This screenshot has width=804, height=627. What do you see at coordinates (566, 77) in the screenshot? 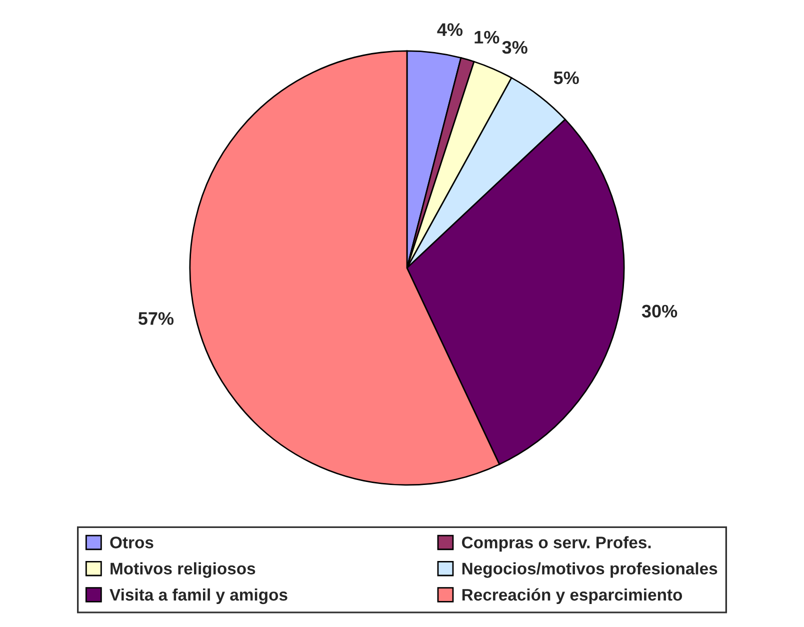
I see `data-label: 5%` at bounding box center [566, 77].